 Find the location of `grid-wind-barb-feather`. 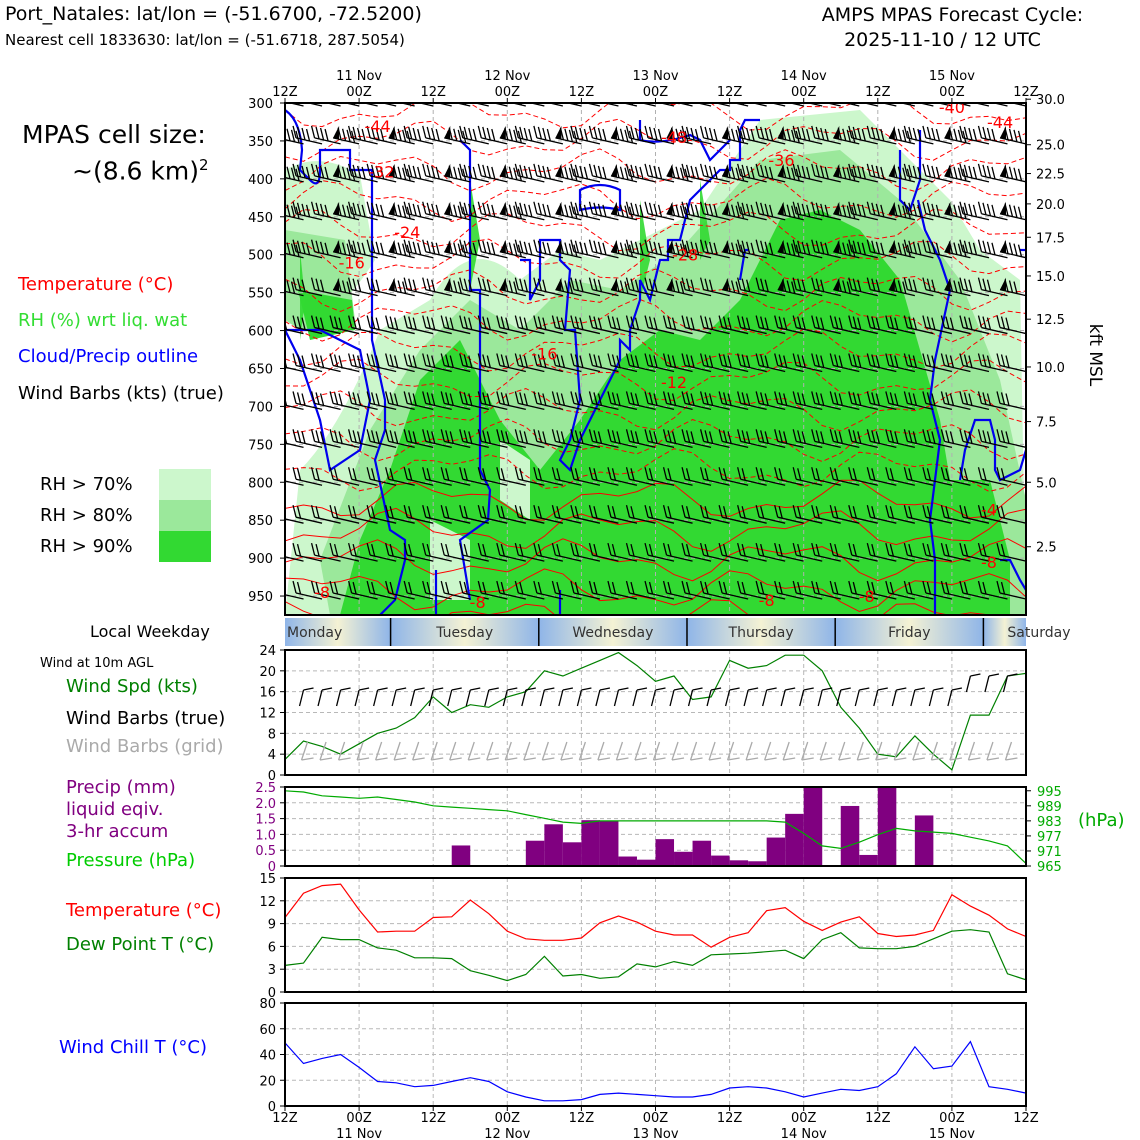

grid-wind-barb-feather is located at coordinates (437, 759).